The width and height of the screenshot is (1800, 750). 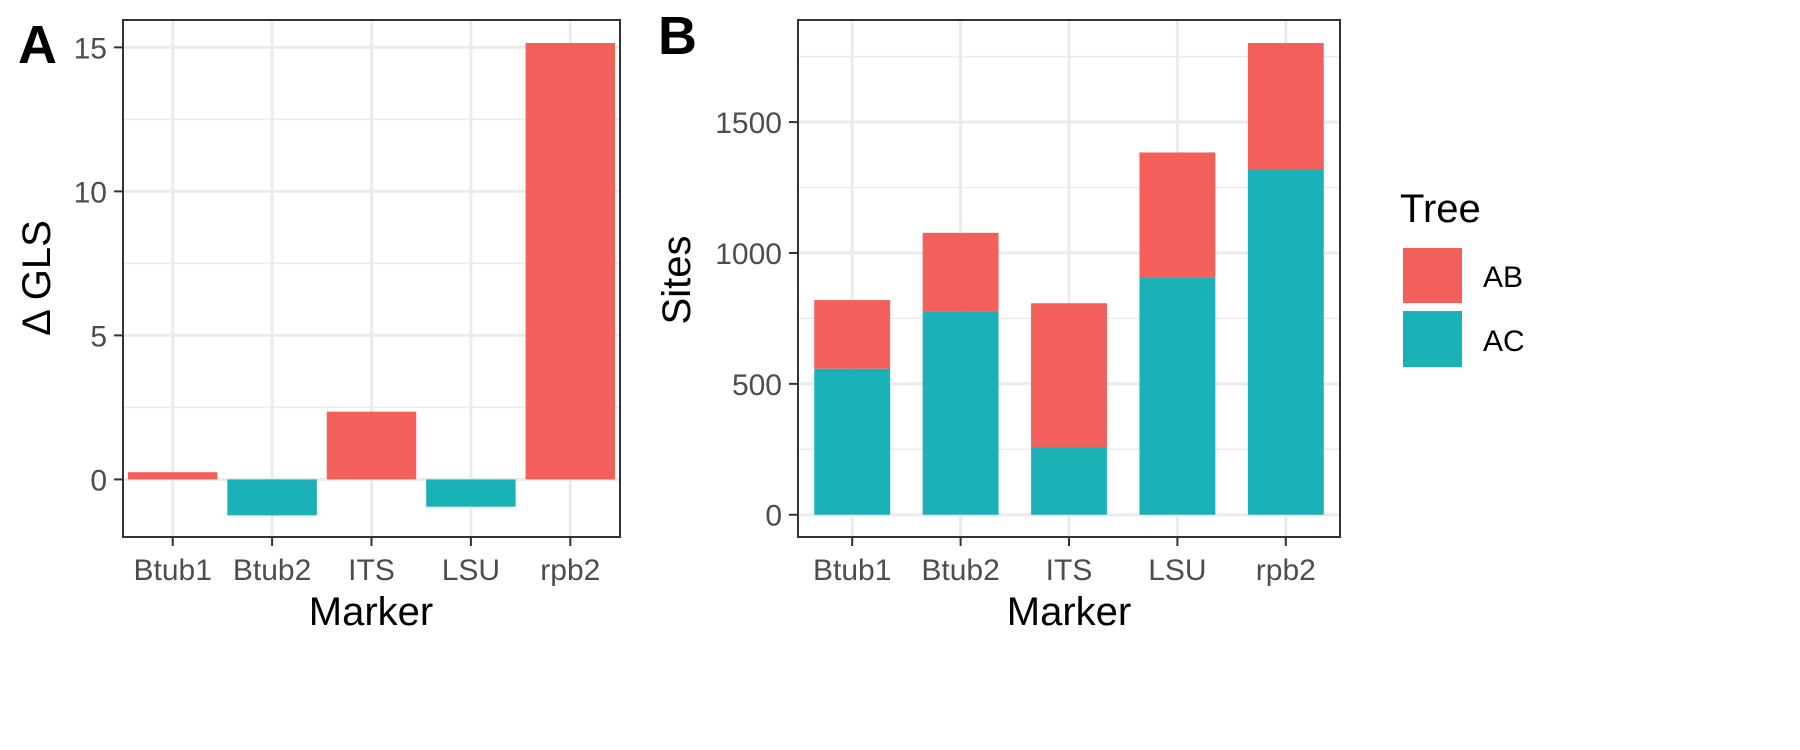 What do you see at coordinates (90, 192) in the screenshot?
I see `y-tick-label: 10` at bounding box center [90, 192].